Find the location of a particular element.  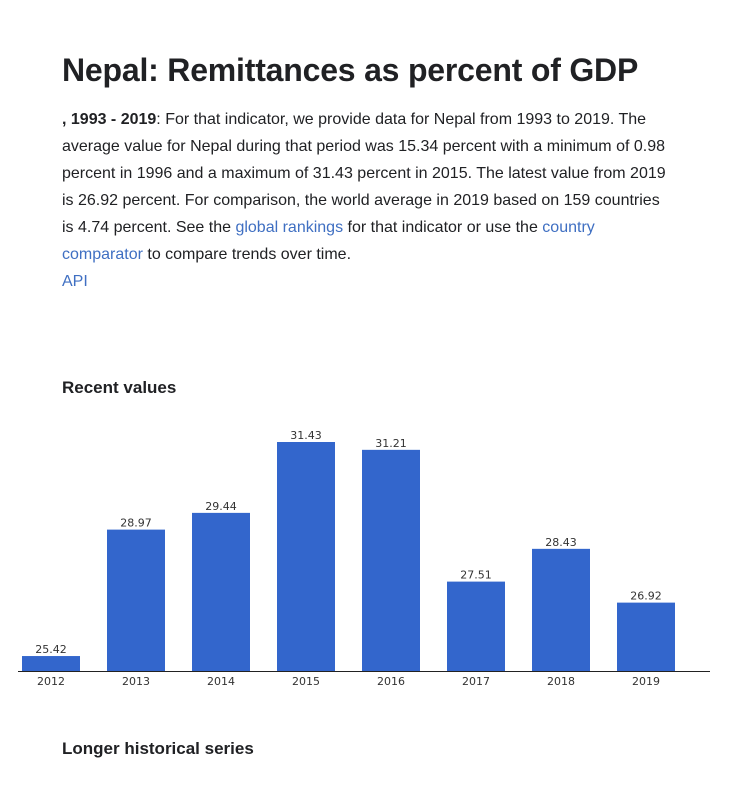

intro-text-part2: for that indicator or use the is located at coordinates (443, 227).